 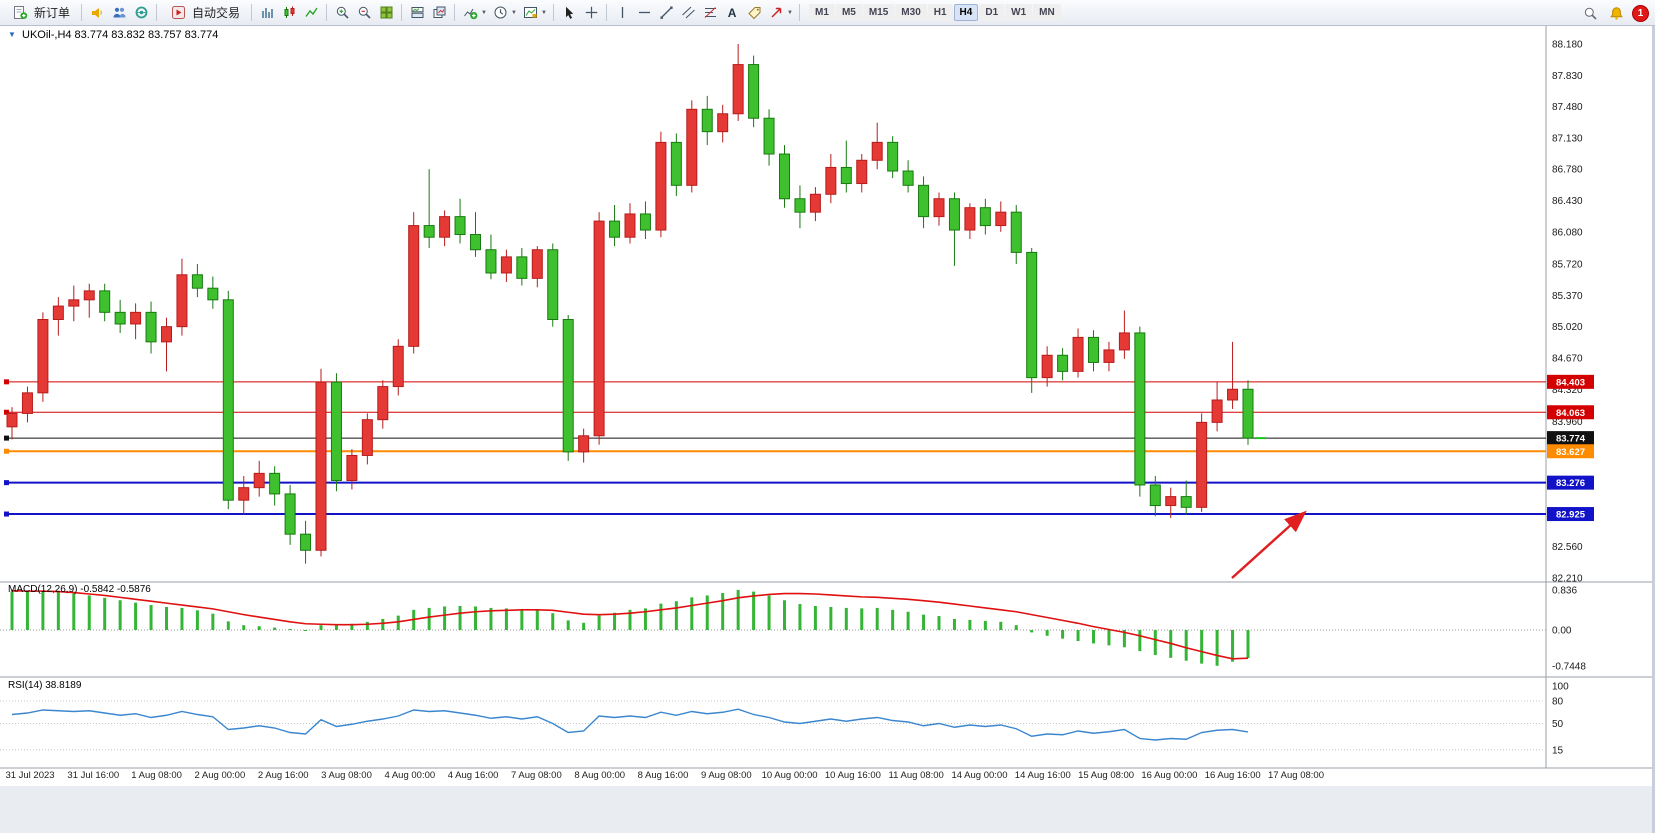 I want to click on new-order-button: 新订单, so click(x=40, y=13).